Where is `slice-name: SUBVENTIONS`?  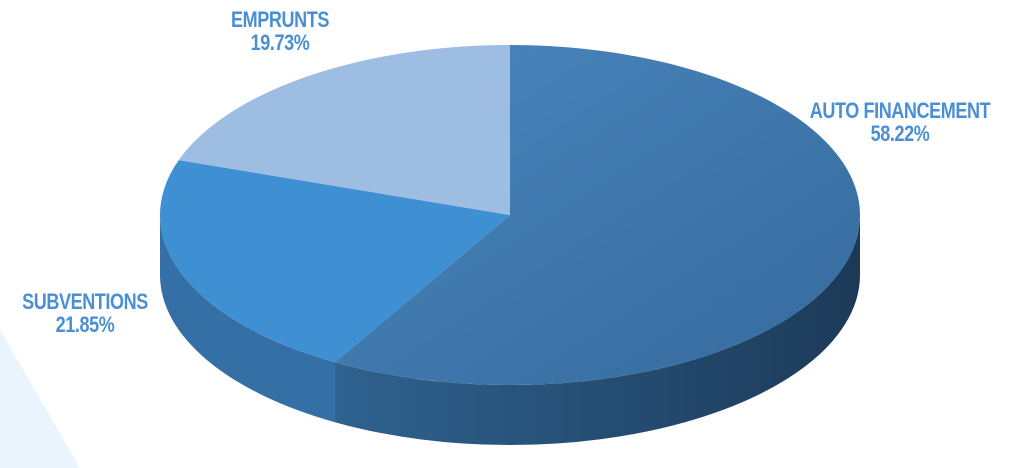 slice-name: SUBVENTIONS is located at coordinates (85, 301).